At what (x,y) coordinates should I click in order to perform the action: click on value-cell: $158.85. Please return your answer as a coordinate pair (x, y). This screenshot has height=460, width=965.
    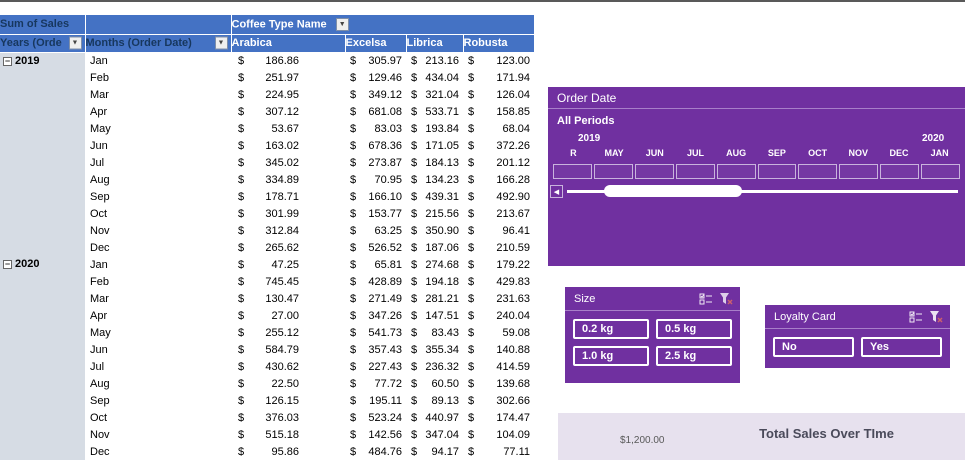
    Looking at the image, I should click on (499, 111).